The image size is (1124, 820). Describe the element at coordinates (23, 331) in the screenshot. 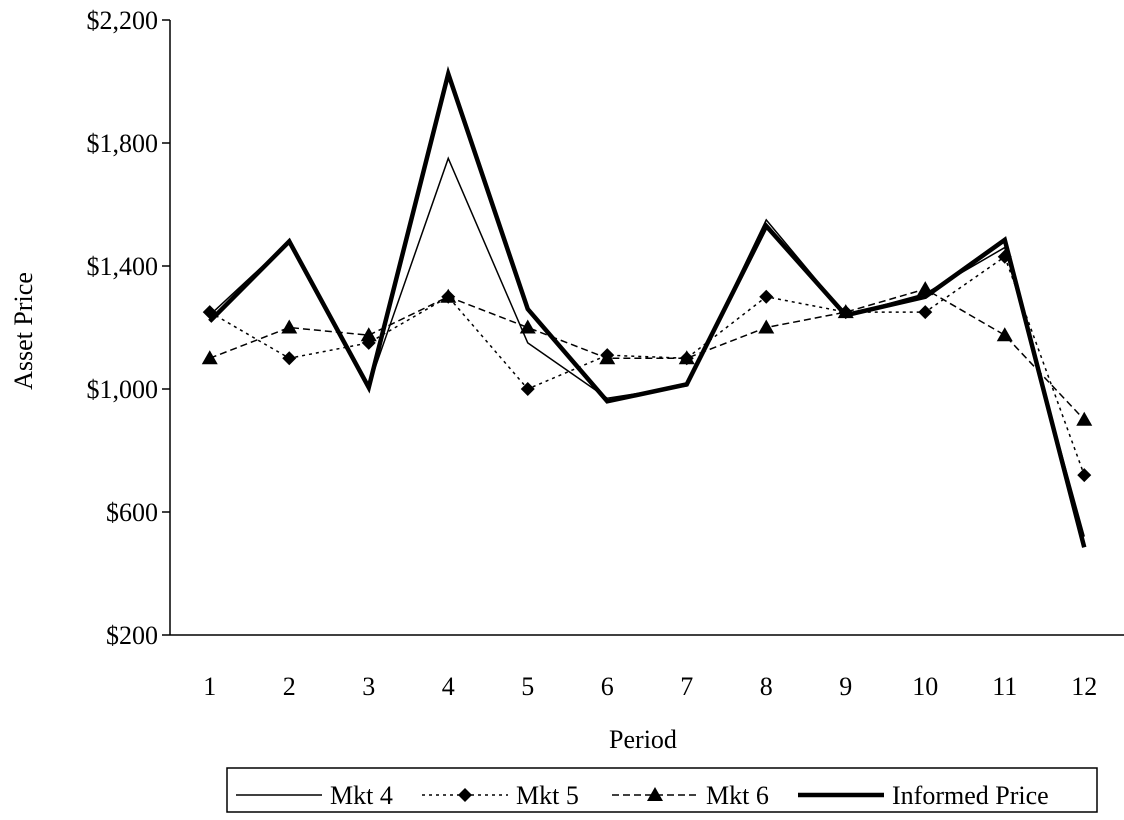

I see `y-axis-title: Asset Price` at that location.